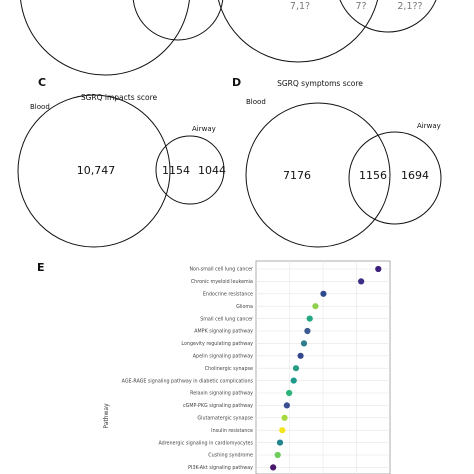  I want to click on panel-c-blood-only-count: 10,747, so click(96, 170).